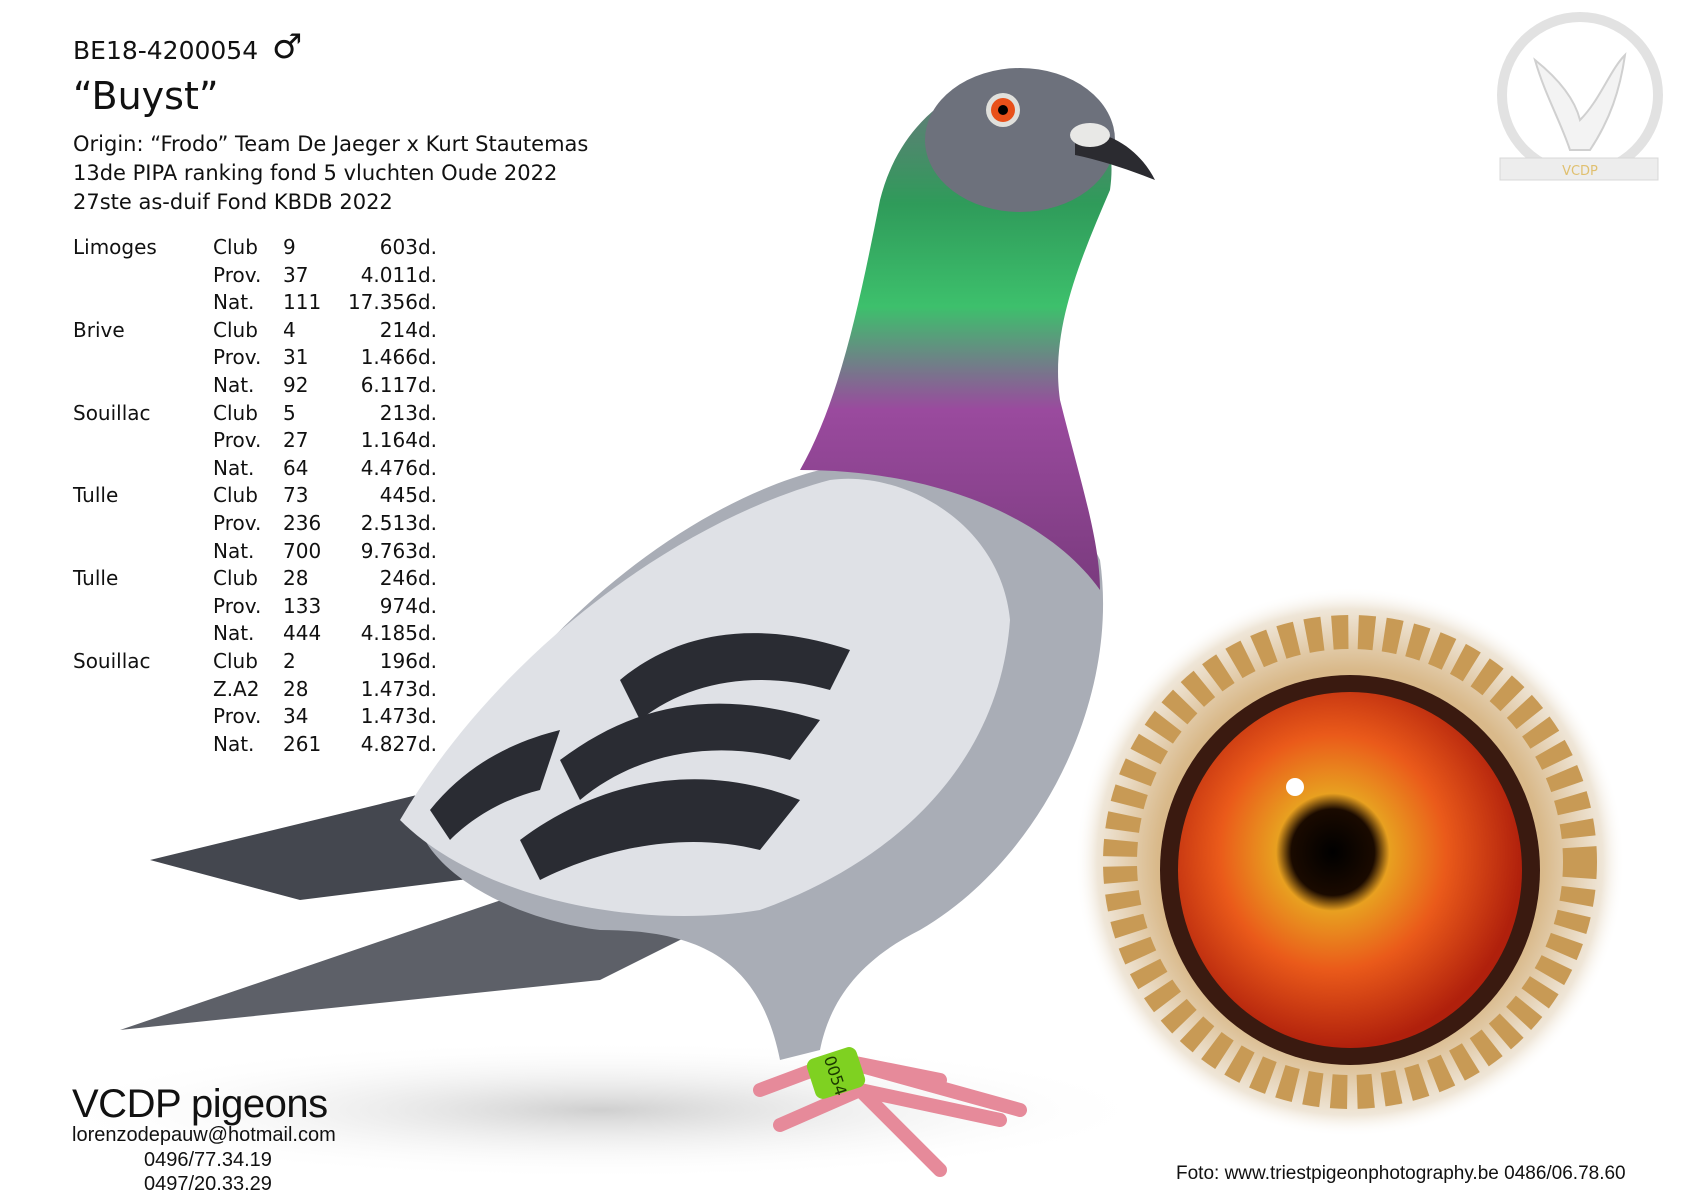 The width and height of the screenshot is (1697, 1200). I want to click on result-rank: 27, so click(296, 440).